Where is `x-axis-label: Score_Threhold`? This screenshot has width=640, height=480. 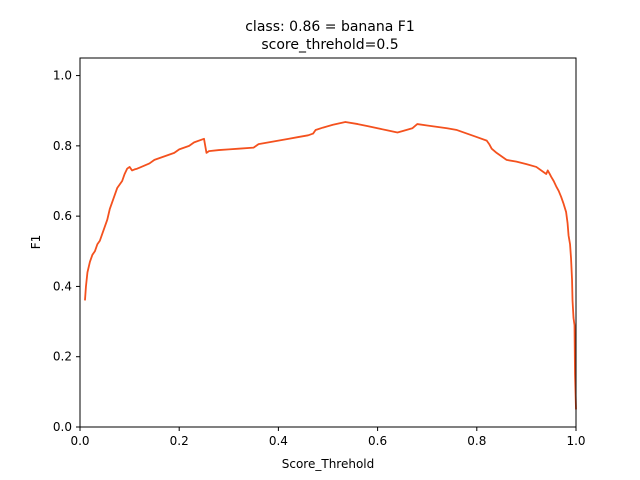
x-axis-label: Score_Threhold is located at coordinates (328, 464).